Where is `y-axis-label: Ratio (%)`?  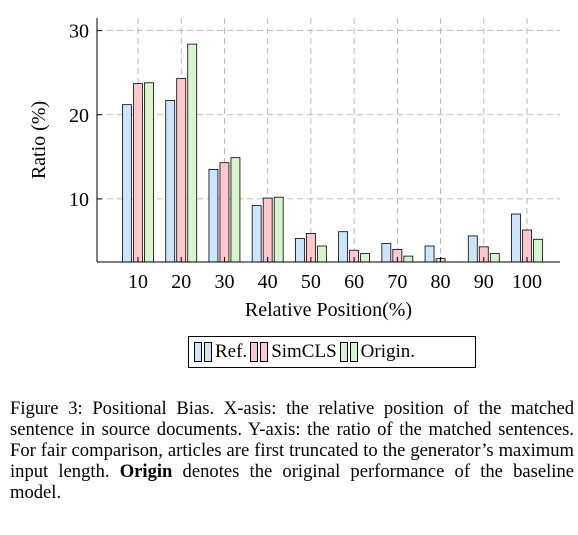
y-axis-label: Ratio (%) is located at coordinates (39, 140).